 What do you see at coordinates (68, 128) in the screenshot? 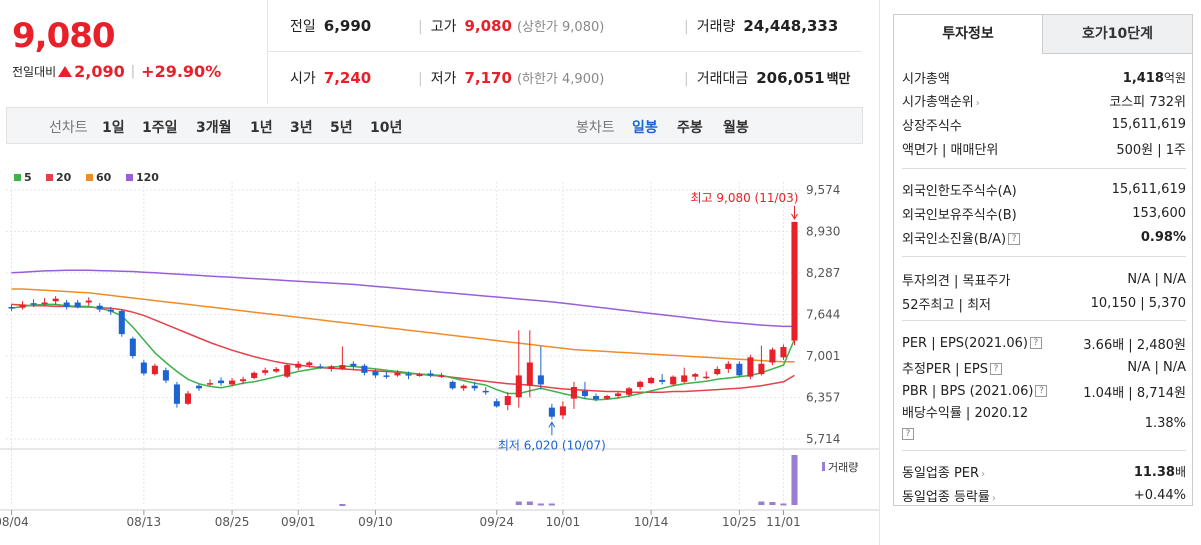
I see `line-chart-label: 선차트` at bounding box center [68, 128].